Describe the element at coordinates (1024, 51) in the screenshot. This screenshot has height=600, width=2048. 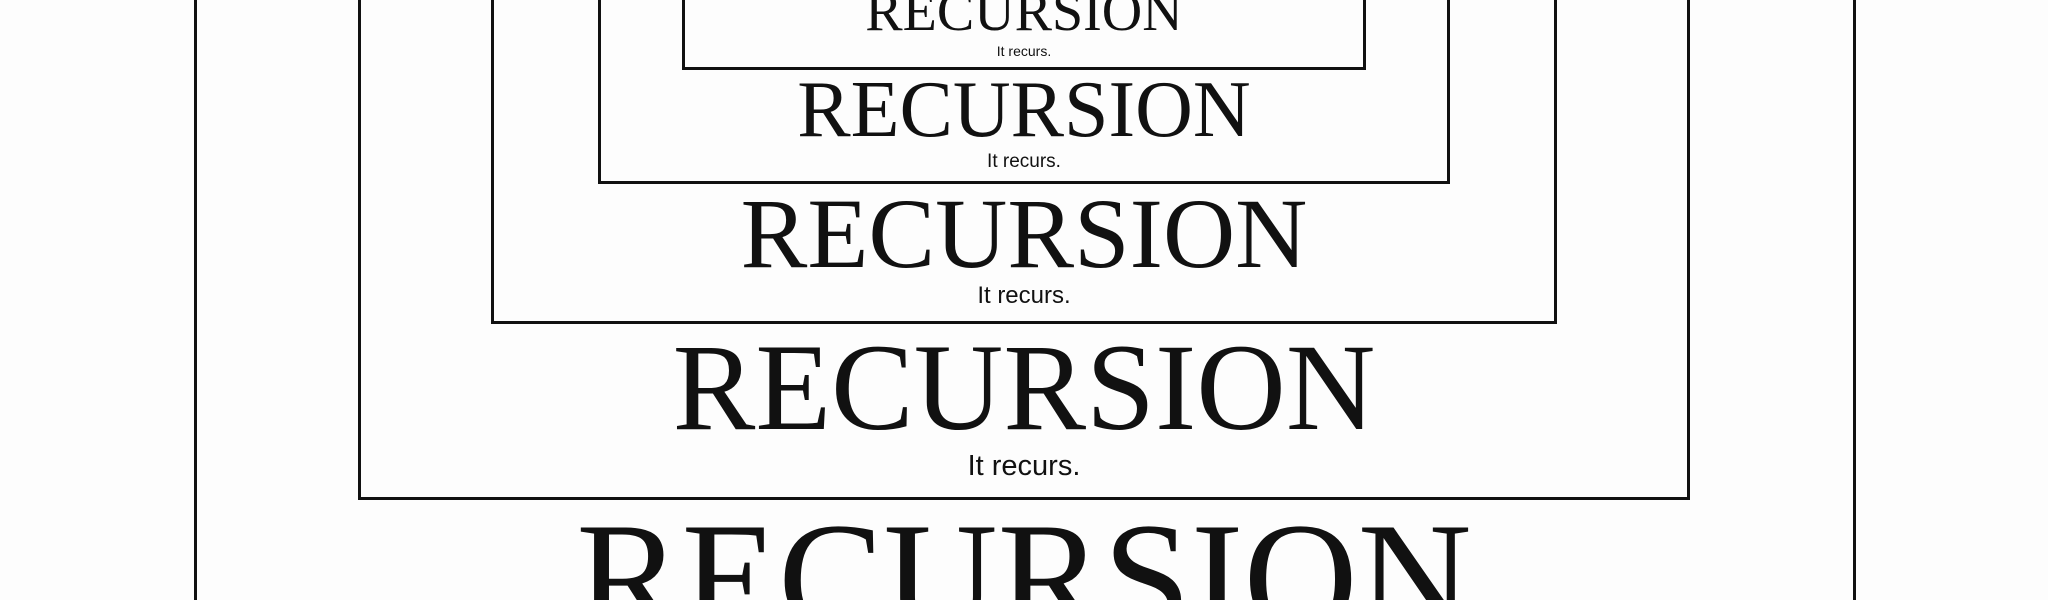
I see `caption-level-5: It recurs.` at that location.